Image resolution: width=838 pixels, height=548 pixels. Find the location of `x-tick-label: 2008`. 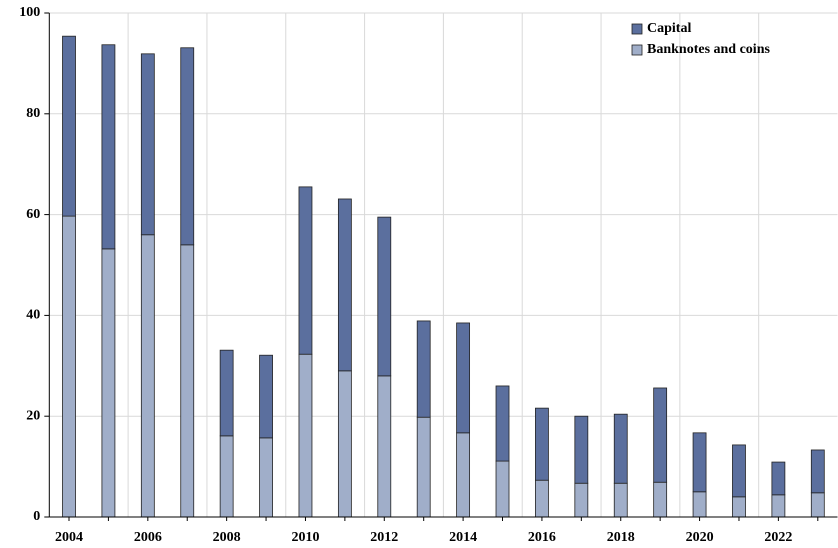

x-tick-label: 2008 is located at coordinates (227, 537).